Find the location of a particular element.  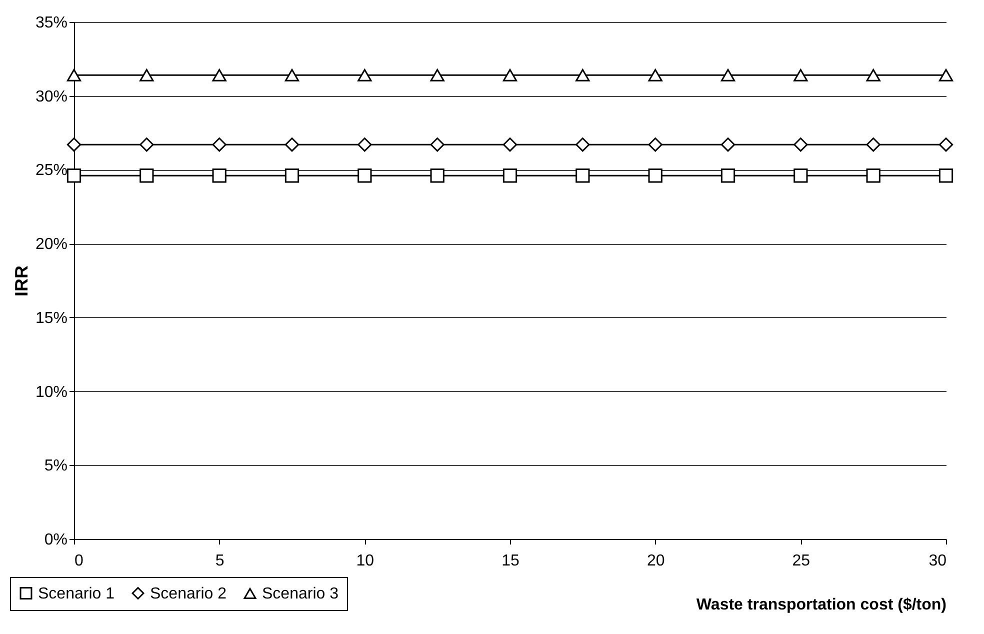

x-tick-label: 30 is located at coordinates (937, 561).